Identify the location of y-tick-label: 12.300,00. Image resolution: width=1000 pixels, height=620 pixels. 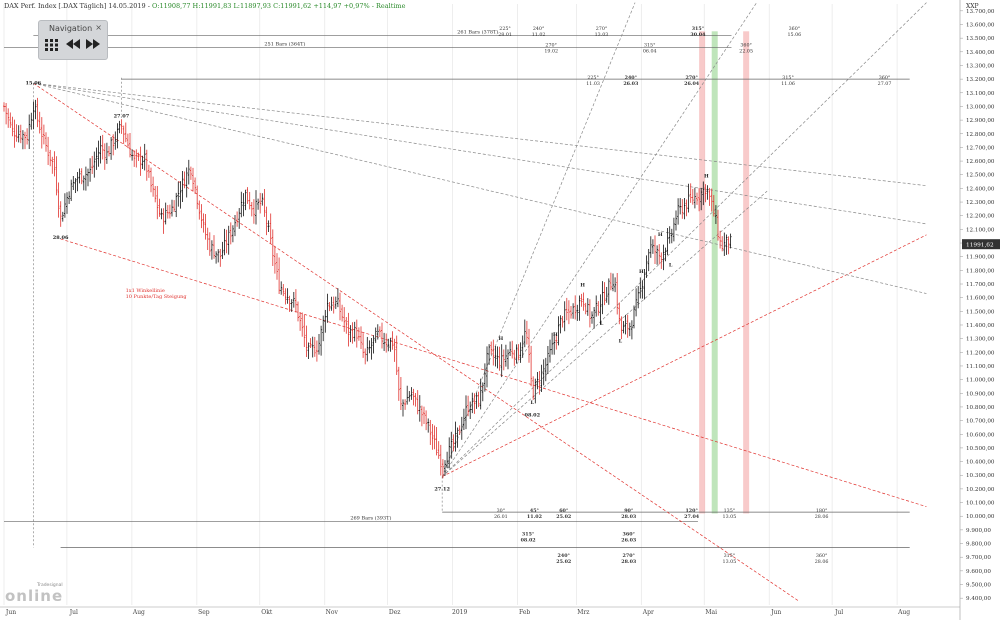
(980, 203).